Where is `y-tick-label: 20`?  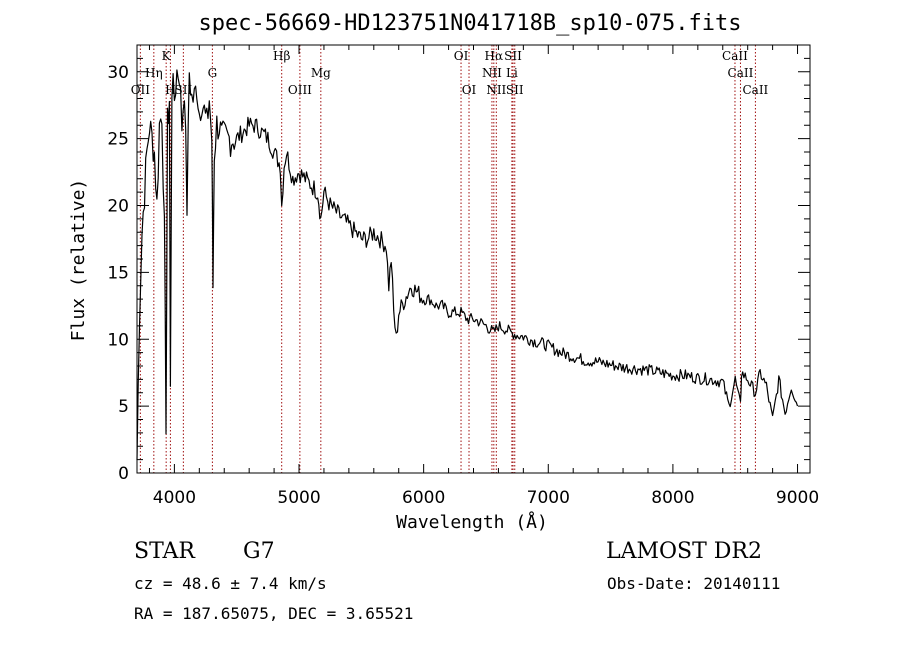
y-tick-label: 20 is located at coordinates (118, 207).